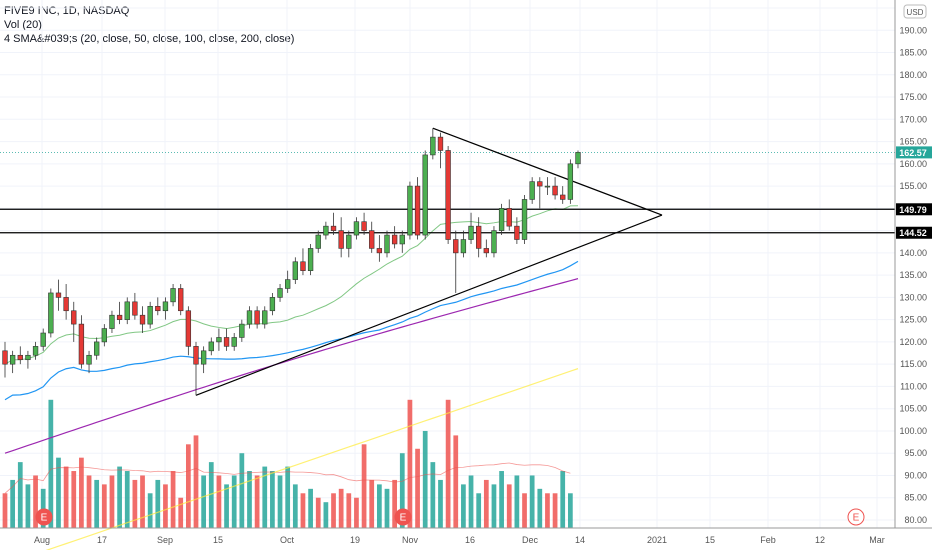 This screenshot has height=550, width=932. I want to click on y-tick-label: 115.00, so click(913, 364).